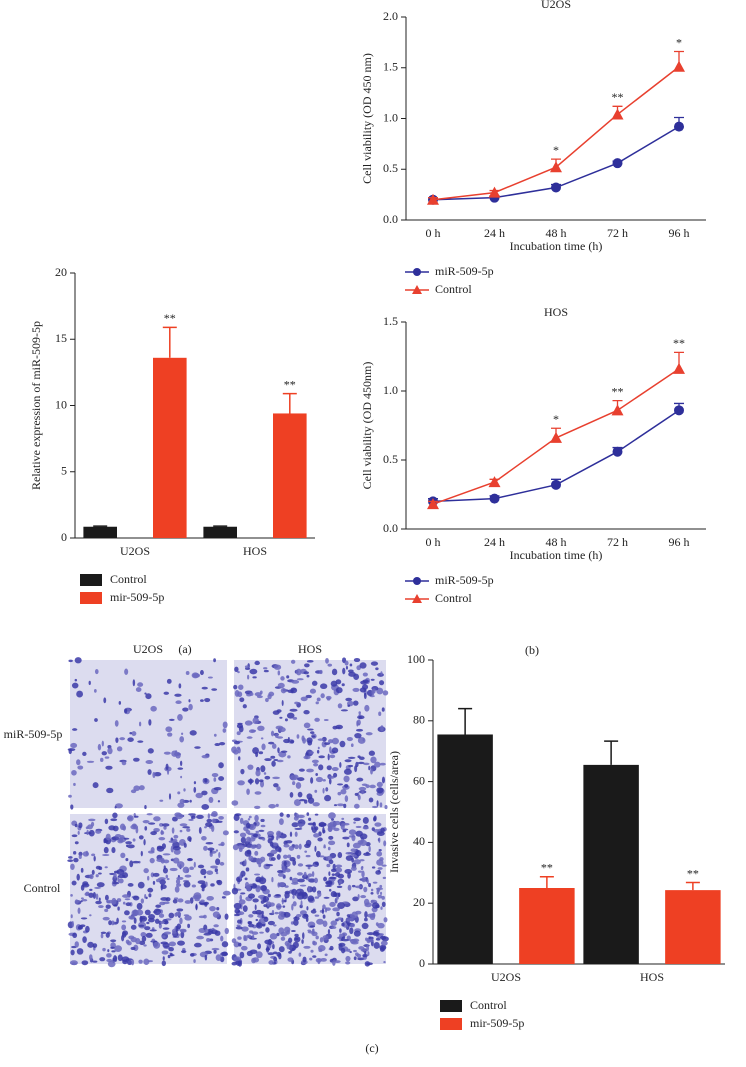  Describe the element at coordinates (64, 537) in the screenshot. I see `y-tick-label: 0` at that location.